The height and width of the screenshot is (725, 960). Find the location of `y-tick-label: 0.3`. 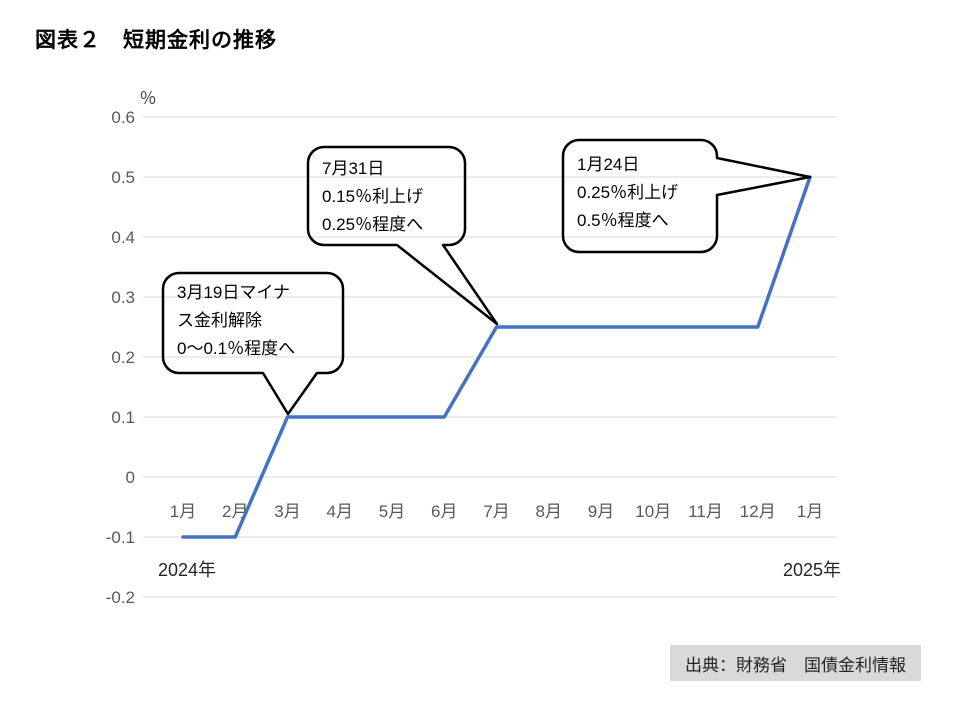

y-tick-label: 0.3 is located at coordinates (123, 297).